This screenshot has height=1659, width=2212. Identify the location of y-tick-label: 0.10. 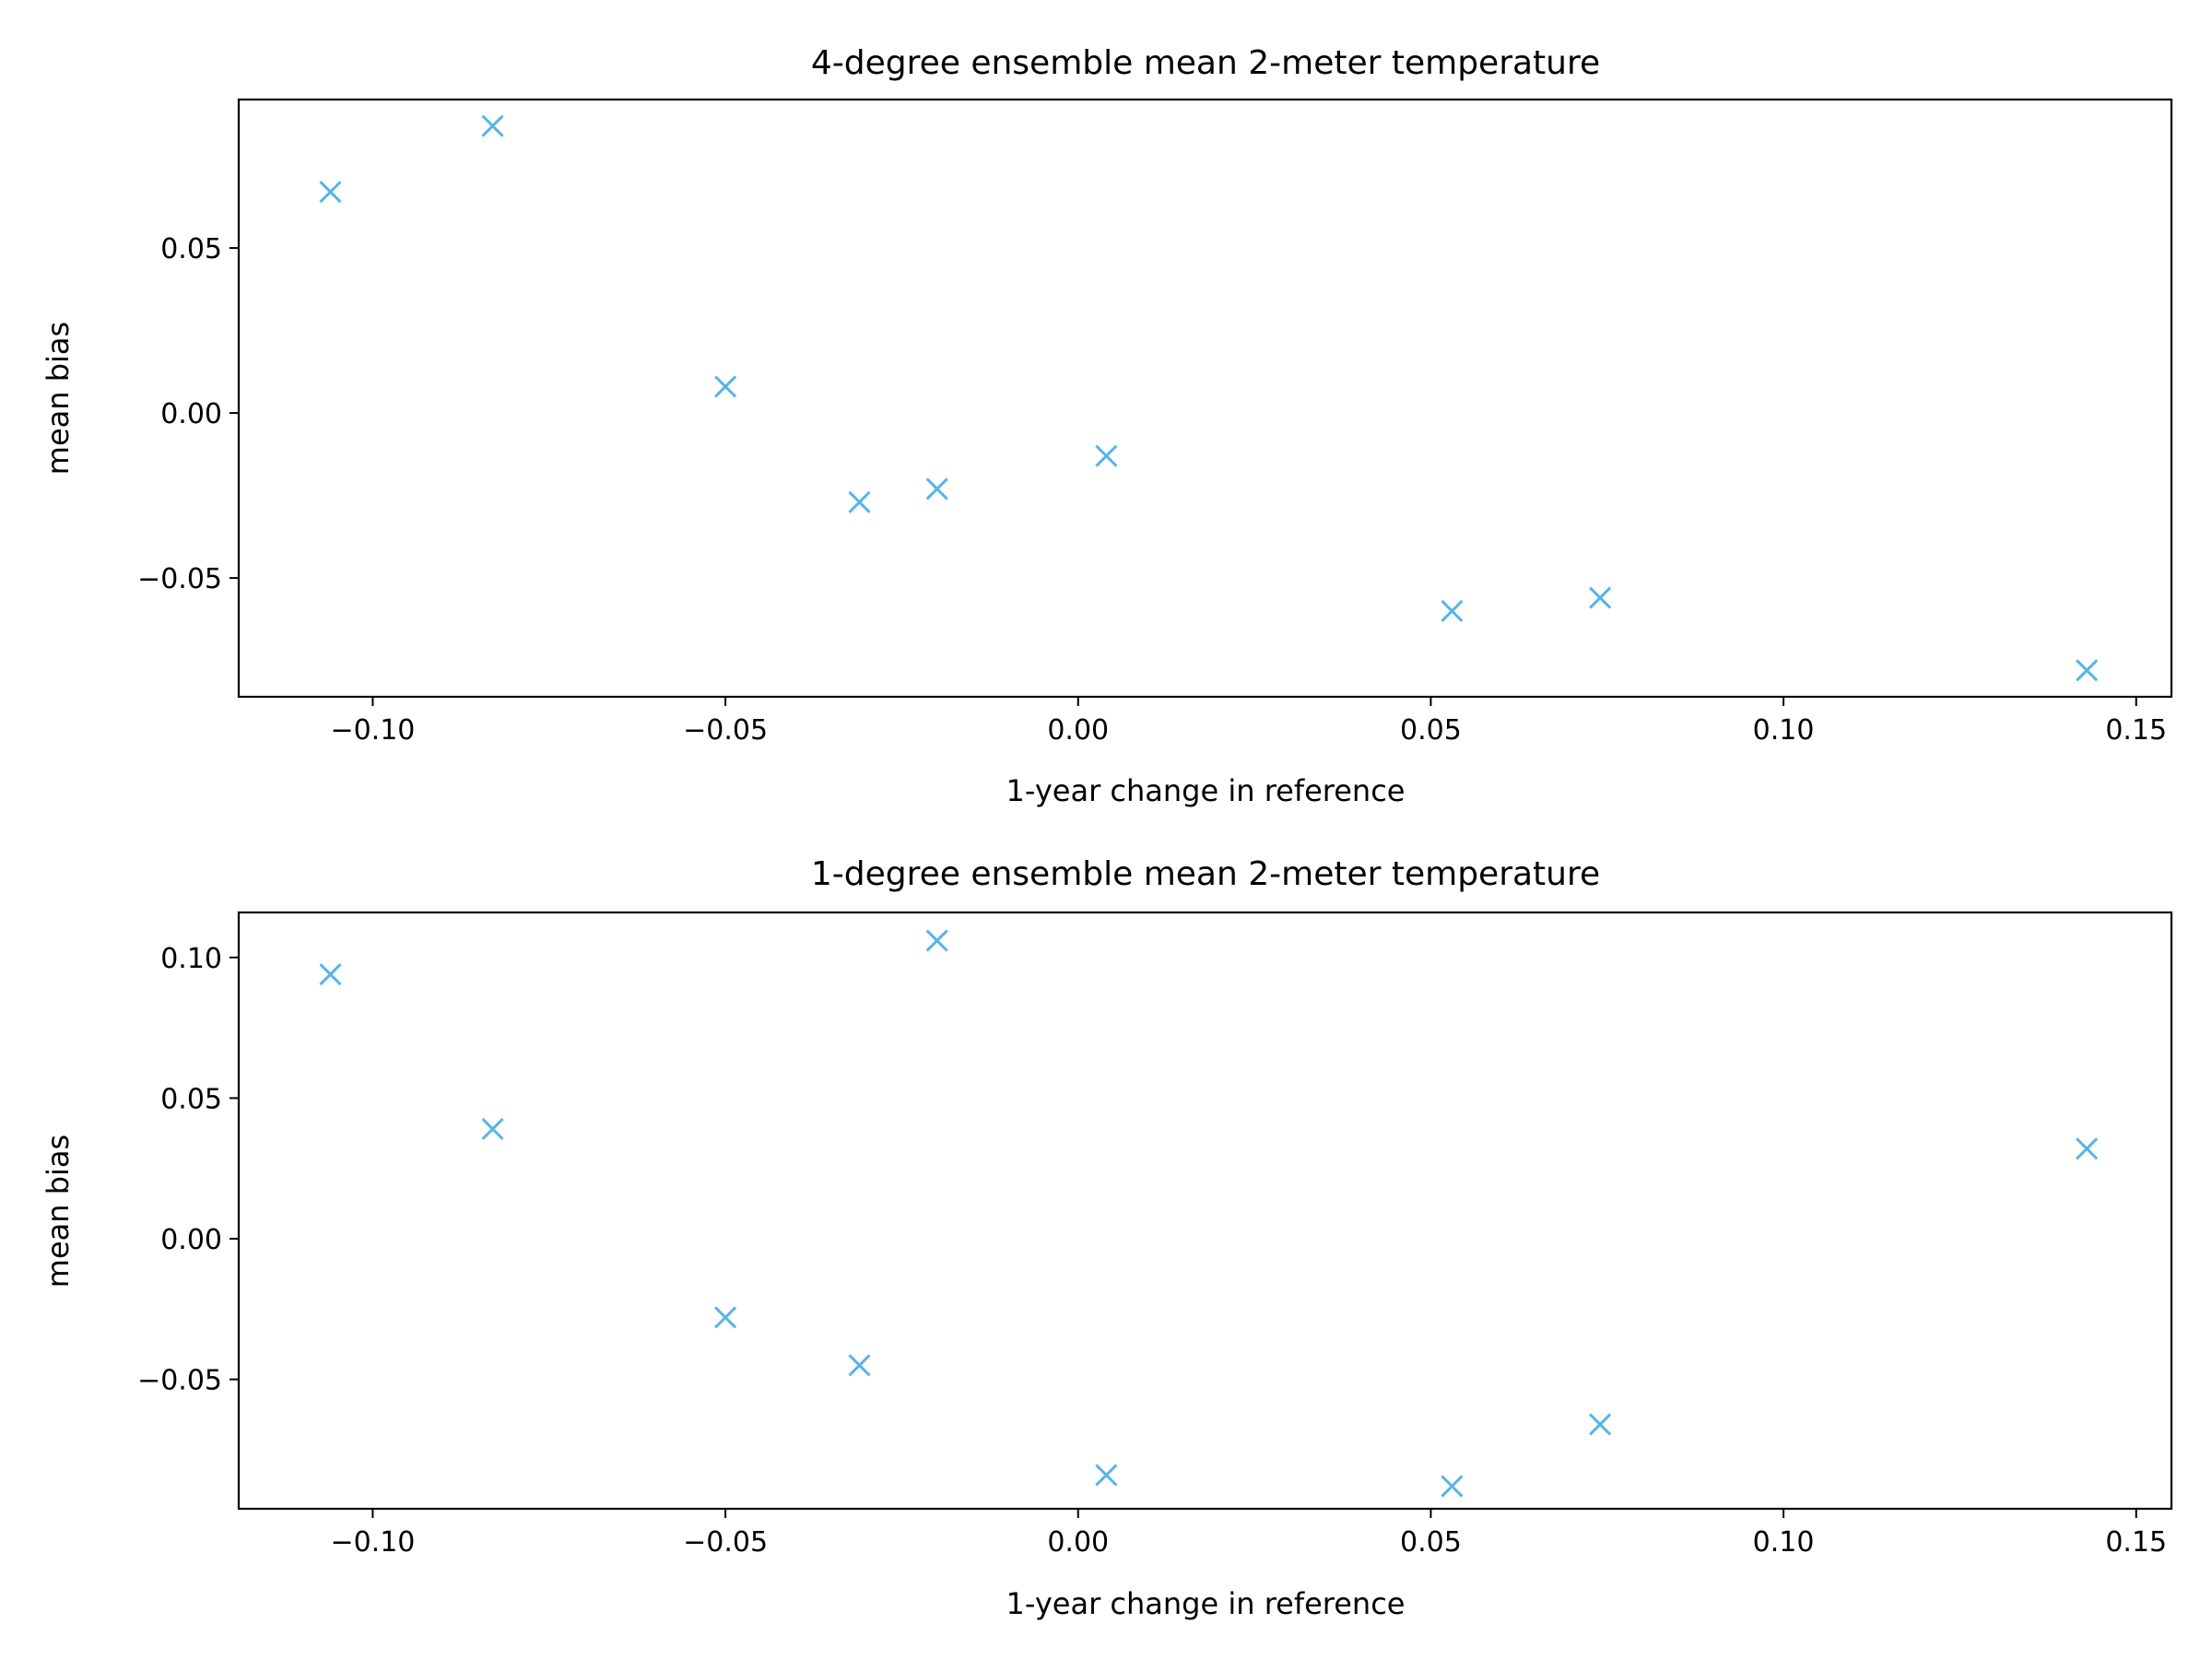
(191, 959).